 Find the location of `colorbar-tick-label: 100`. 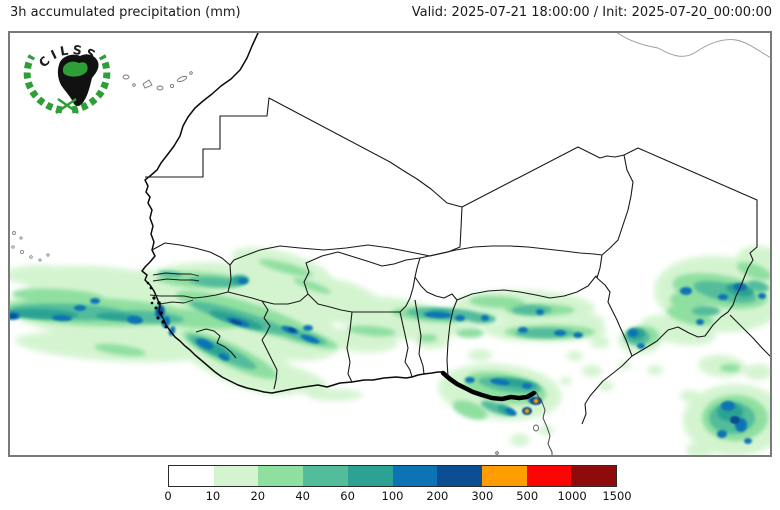

colorbar-tick-label: 100 is located at coordinates (392, 496).